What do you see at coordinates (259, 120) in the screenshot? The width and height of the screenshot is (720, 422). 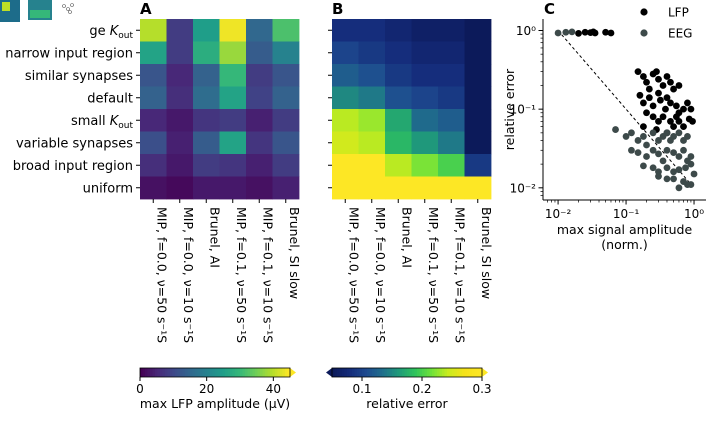 I see `heat-cell-r4-c4` at bounding box center [259, 120].